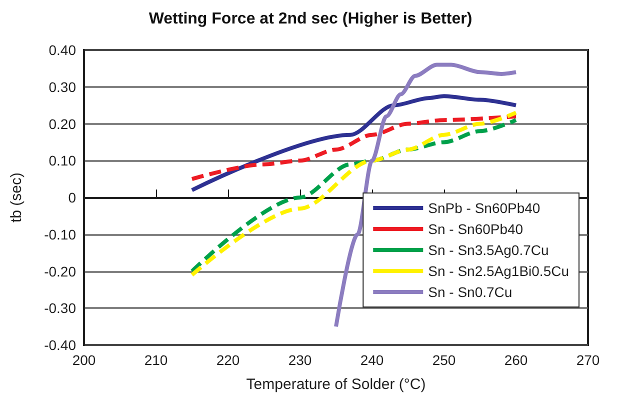 The height and width of the screenshot is (402, 621). What do you see at coordinates (60, 271) in the screenshot?
I see `y-tick-label: -0.20` at bounding box center [60, 271].